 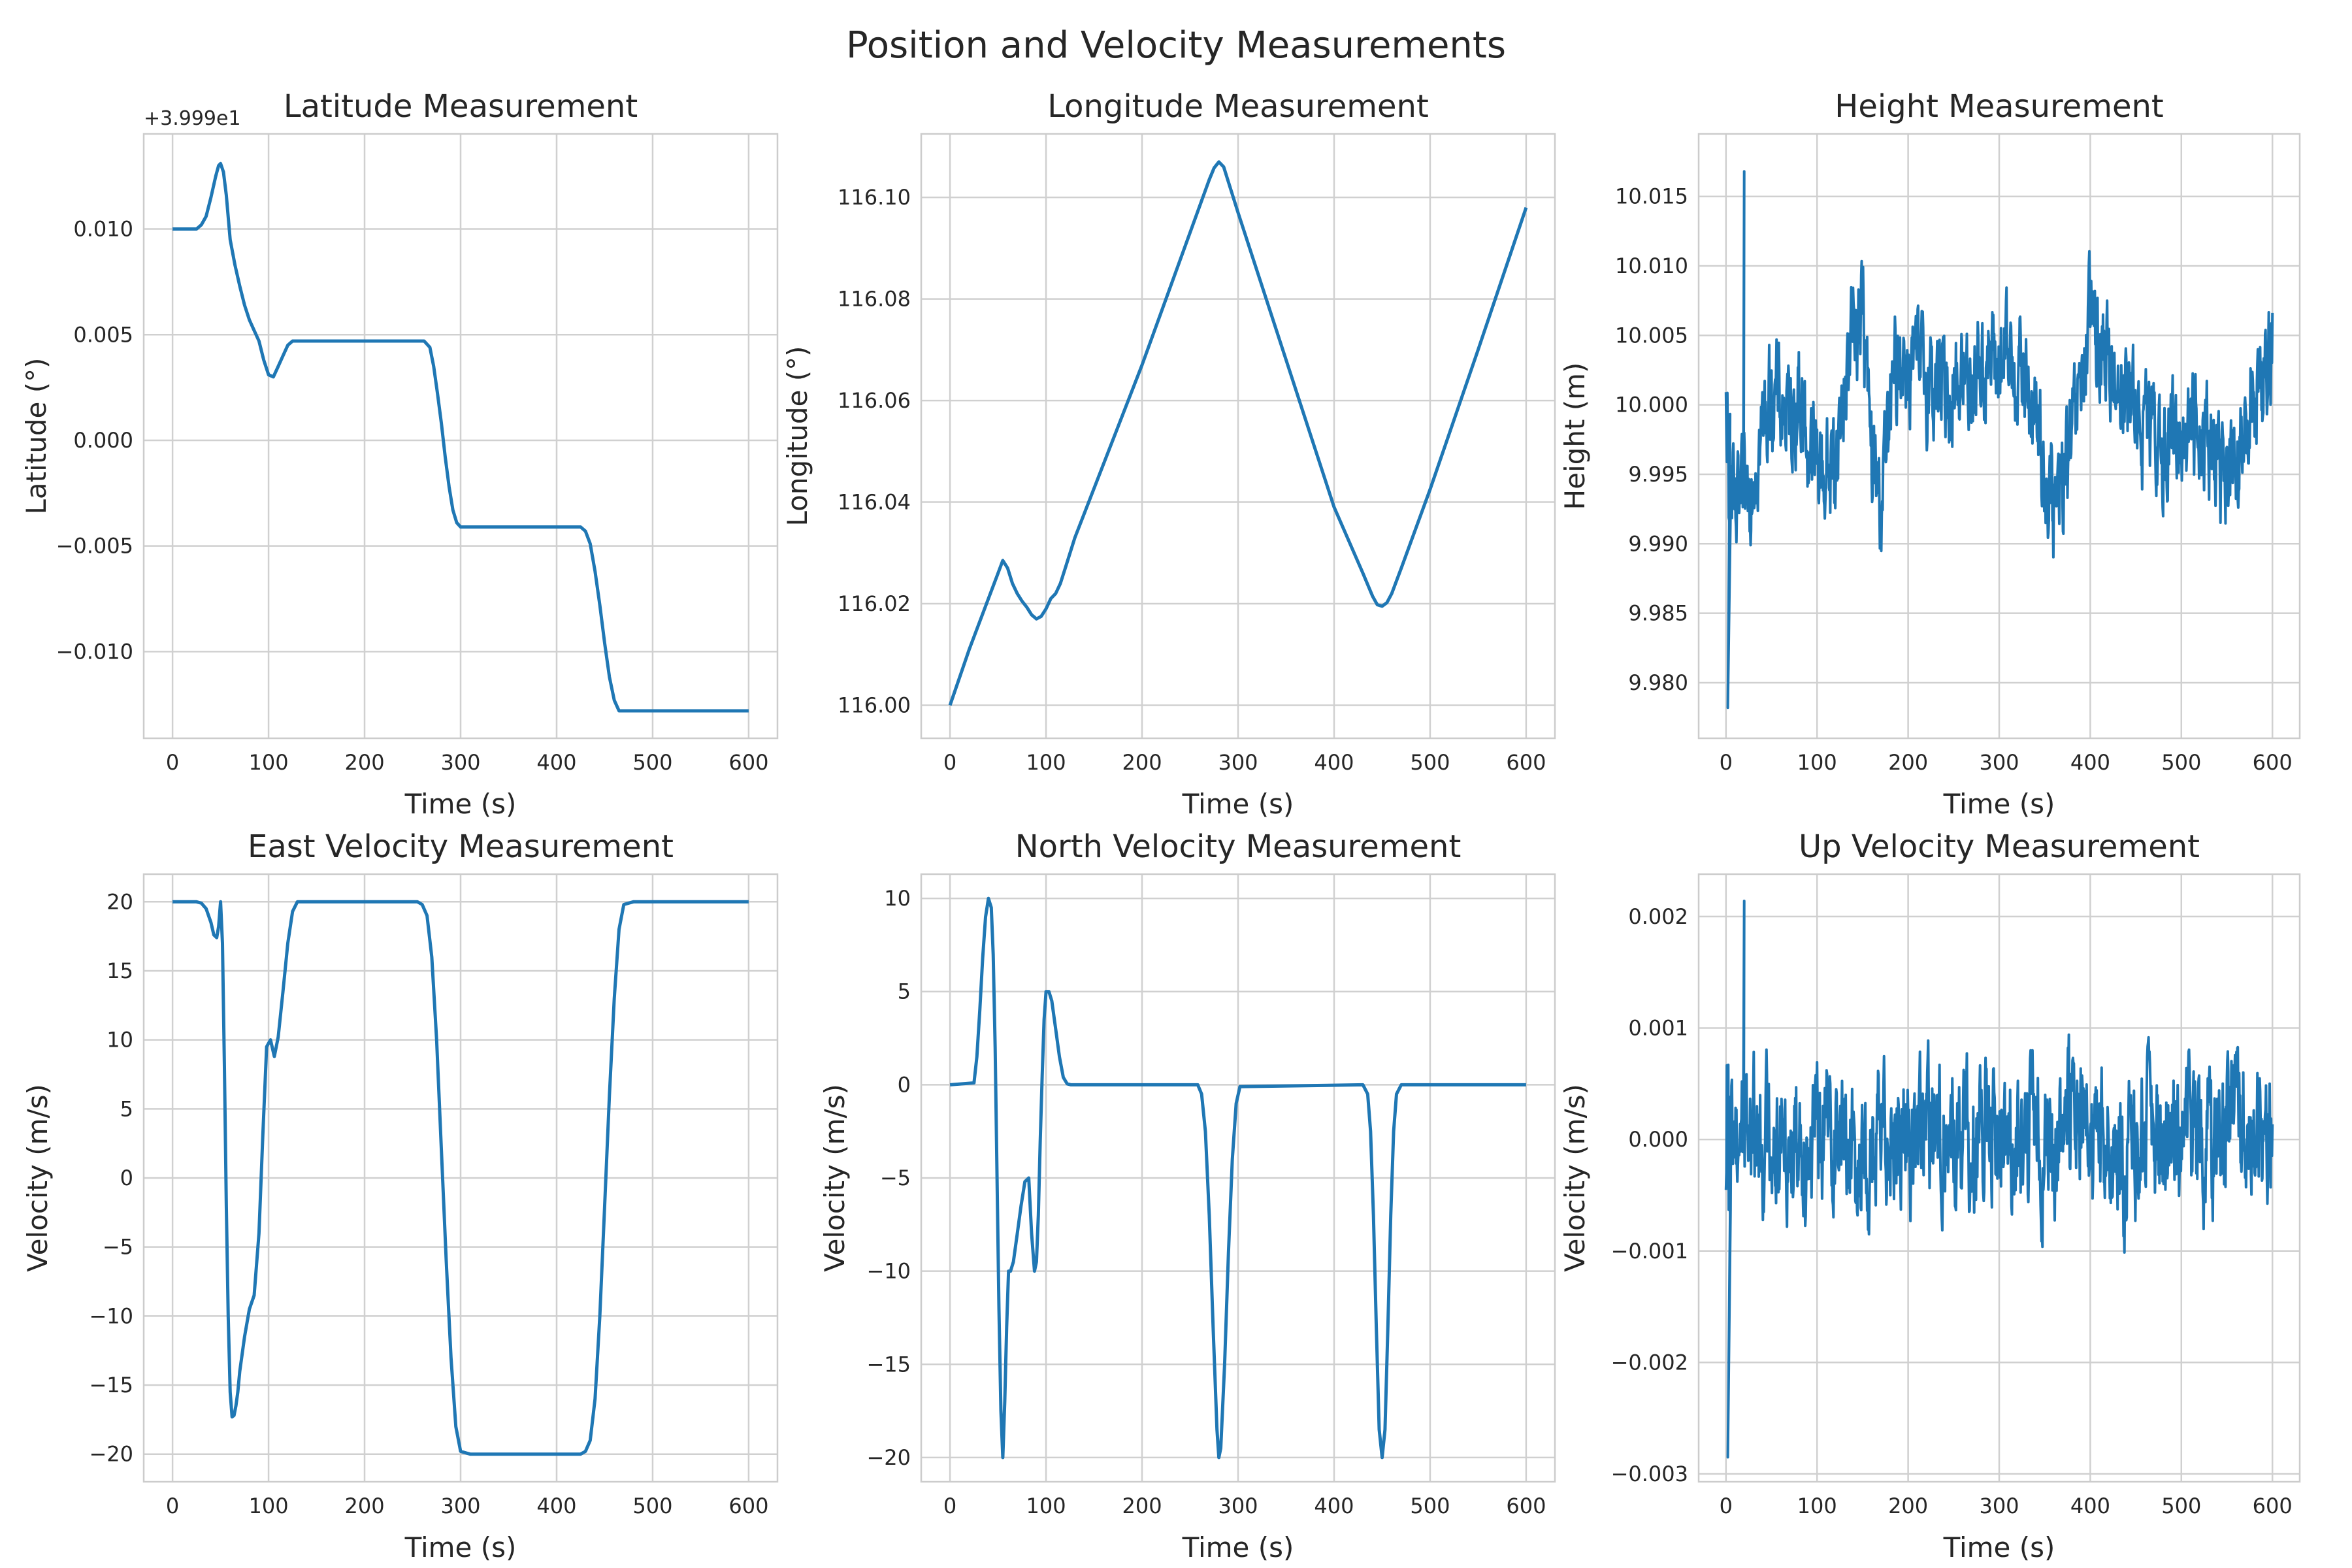 I want to click on y-axis-label: Latitude (°), so click(x=36, y=436).